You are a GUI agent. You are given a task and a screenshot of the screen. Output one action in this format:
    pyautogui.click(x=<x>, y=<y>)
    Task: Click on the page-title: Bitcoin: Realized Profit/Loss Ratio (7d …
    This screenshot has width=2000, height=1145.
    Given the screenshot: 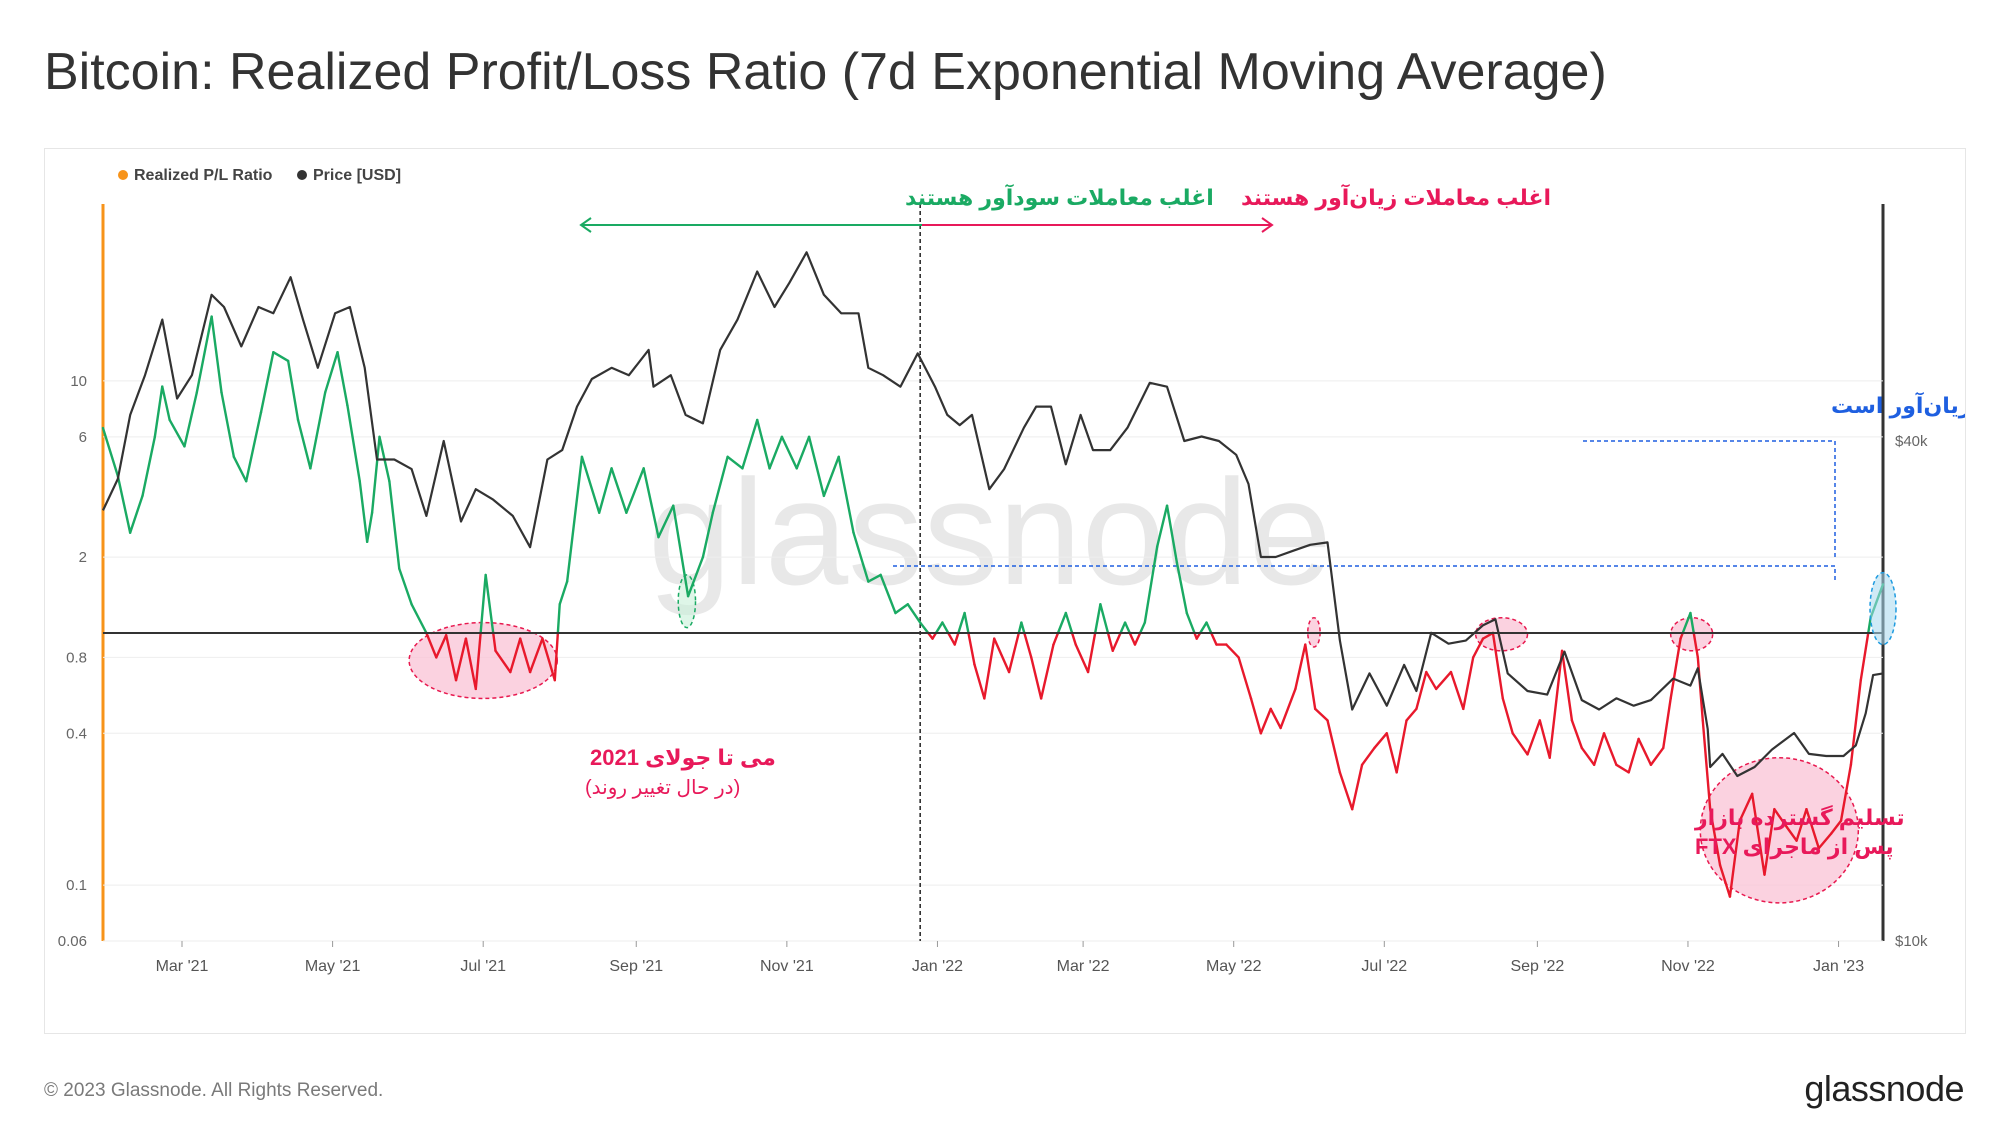 What is the action you would take?
    pyautogui.click(x=825, y=72)
    